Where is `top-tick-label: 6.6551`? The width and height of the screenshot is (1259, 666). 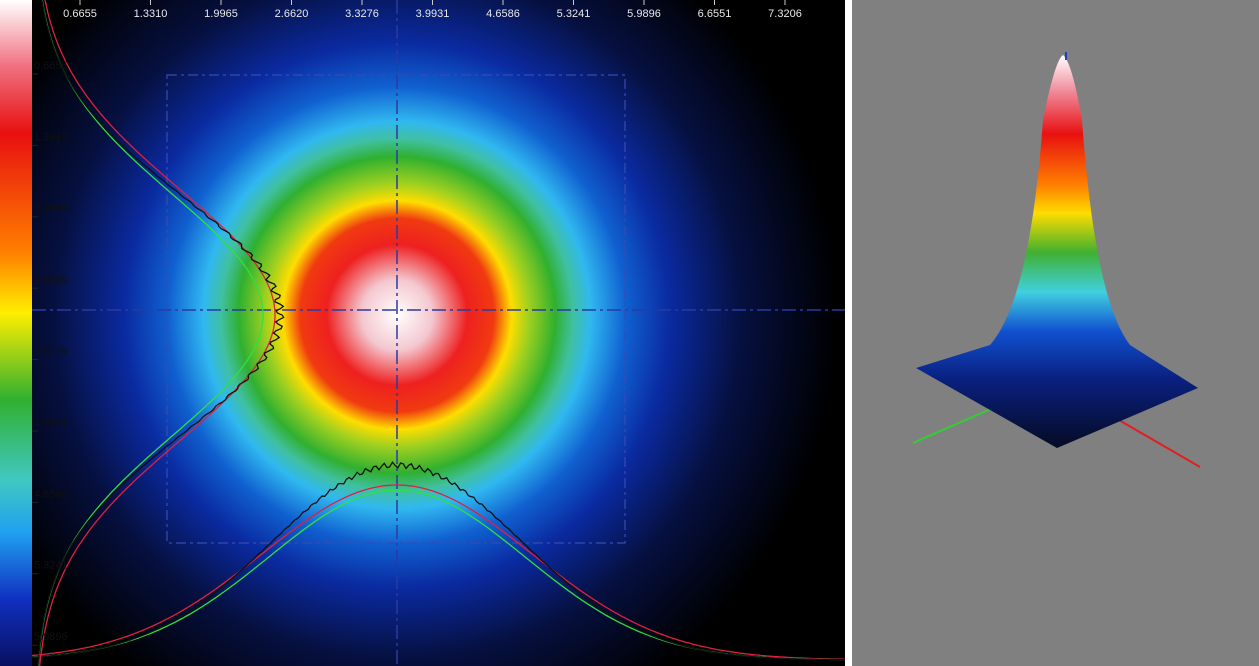
top-tick-label: 6.6551 is located at coordinates (715, 14).